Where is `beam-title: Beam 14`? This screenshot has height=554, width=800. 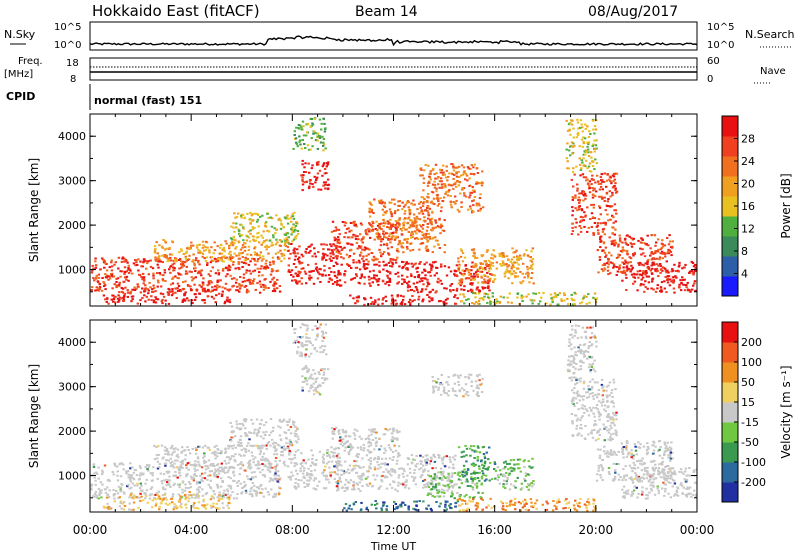
beam-title: Beam 14 is located at coordinates (386, 12).